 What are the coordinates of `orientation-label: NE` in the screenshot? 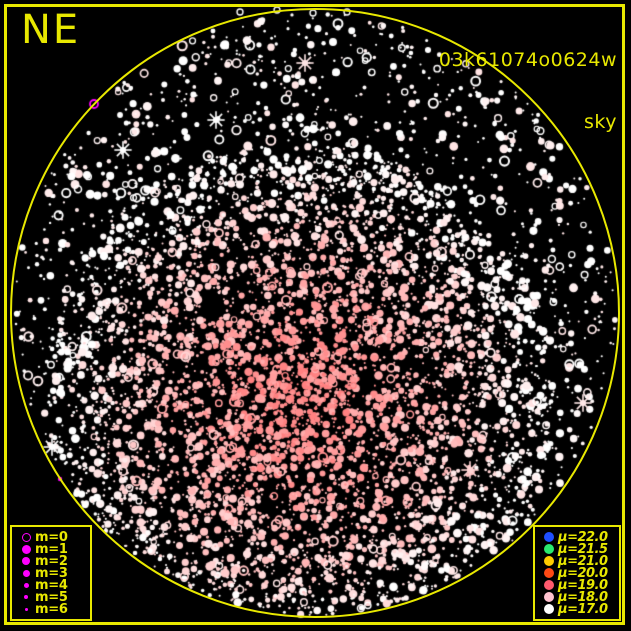 It's located at (51, 30).